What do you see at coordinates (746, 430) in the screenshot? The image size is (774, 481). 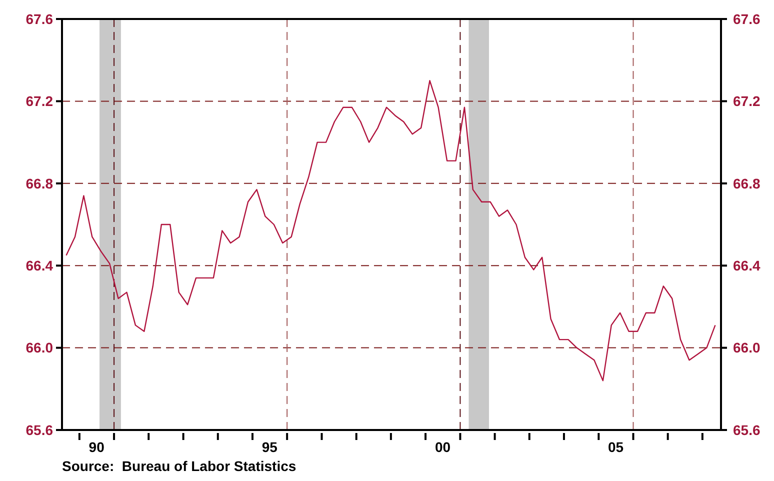 I see `y2-tick-label: 65.6` at bounding box center [746, 430].